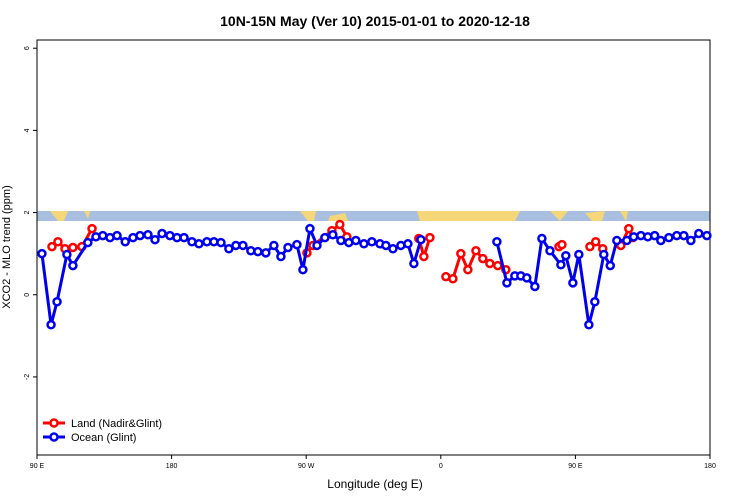 Image resolution: width=750 pixels, height=500 pixels. I want to click on y-tick-label: 6, so click(27, 48).